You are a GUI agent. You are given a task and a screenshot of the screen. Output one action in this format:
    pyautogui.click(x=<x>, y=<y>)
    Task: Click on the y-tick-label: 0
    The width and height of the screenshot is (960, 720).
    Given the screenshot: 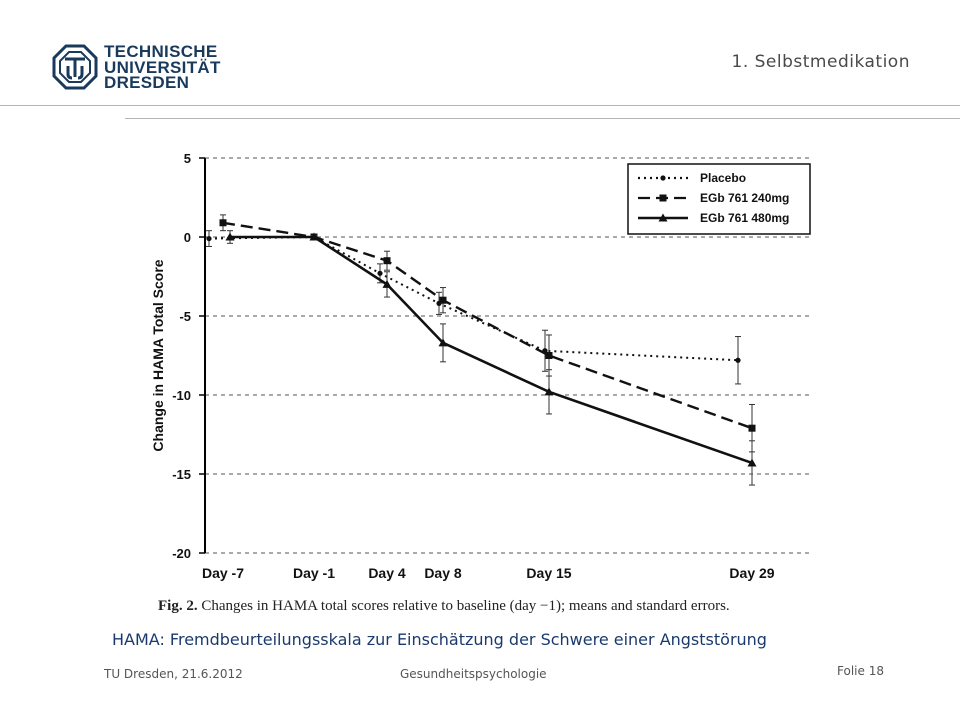 What is the action you would take?
    pyautogui.click(x=187, y=237)
    